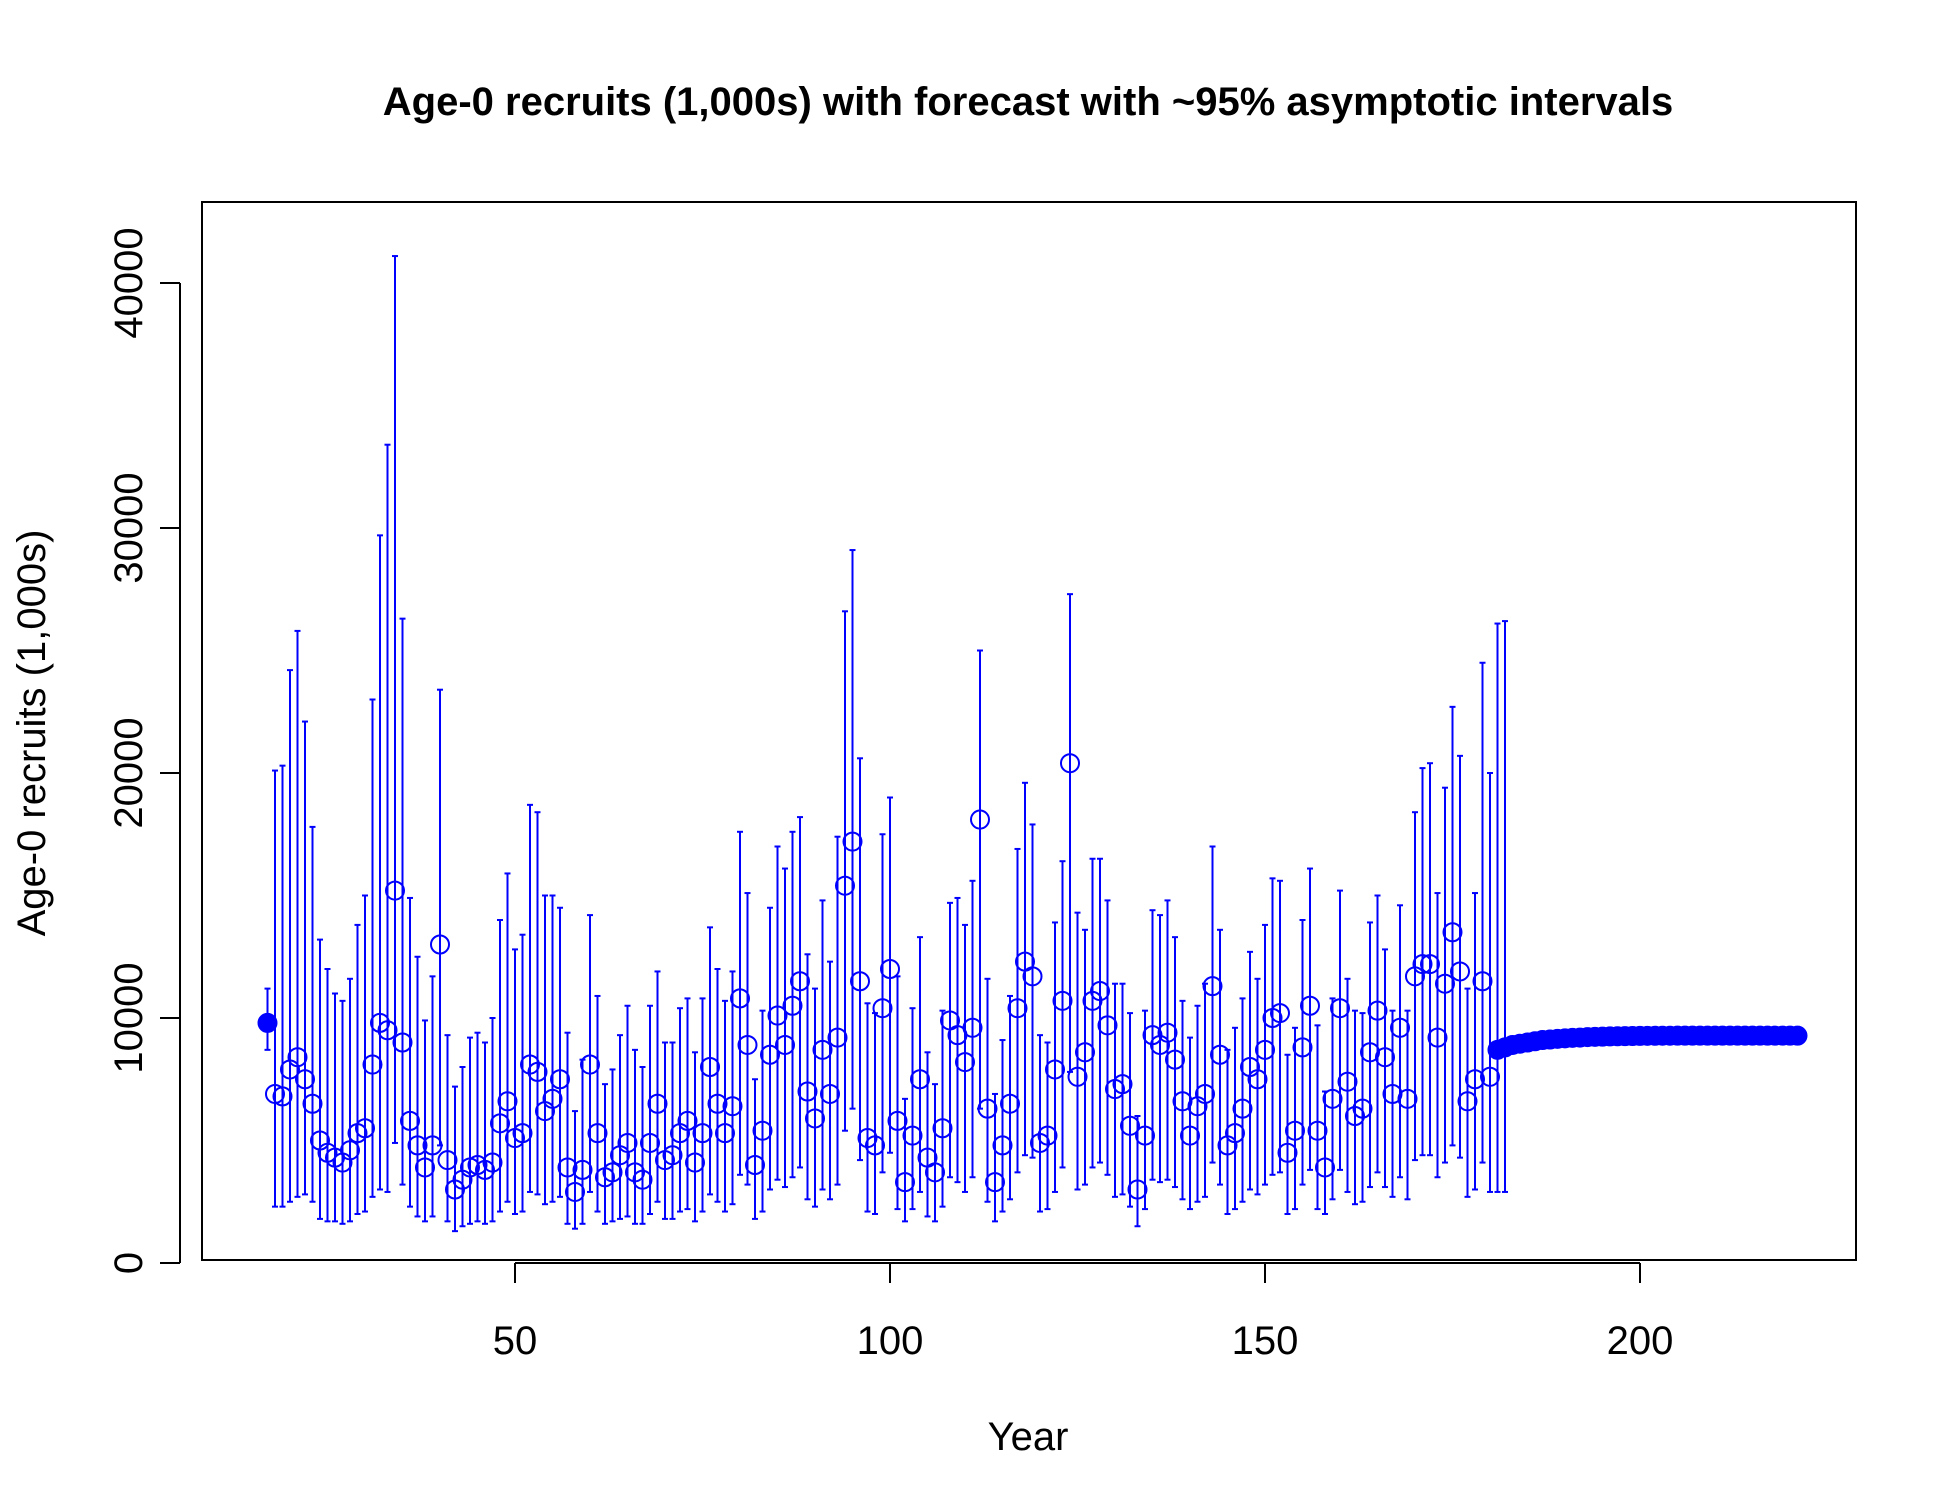  Describe the element at coordinates (129, 527) in the screenshot. I see `y-tick-label: 30000` at that location.